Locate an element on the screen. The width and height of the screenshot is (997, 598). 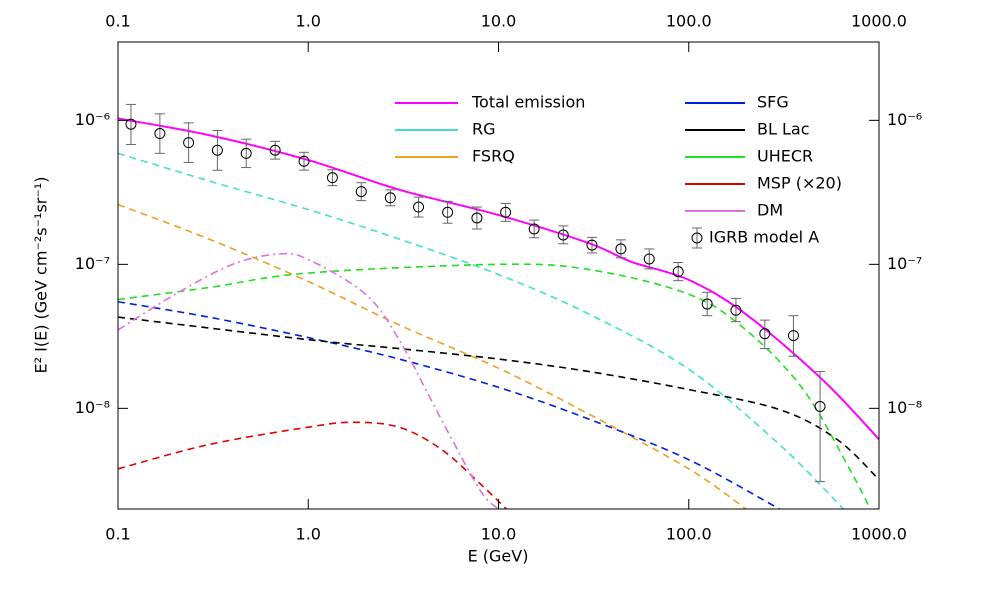
legend-marker is located at coordinates (697, 238).